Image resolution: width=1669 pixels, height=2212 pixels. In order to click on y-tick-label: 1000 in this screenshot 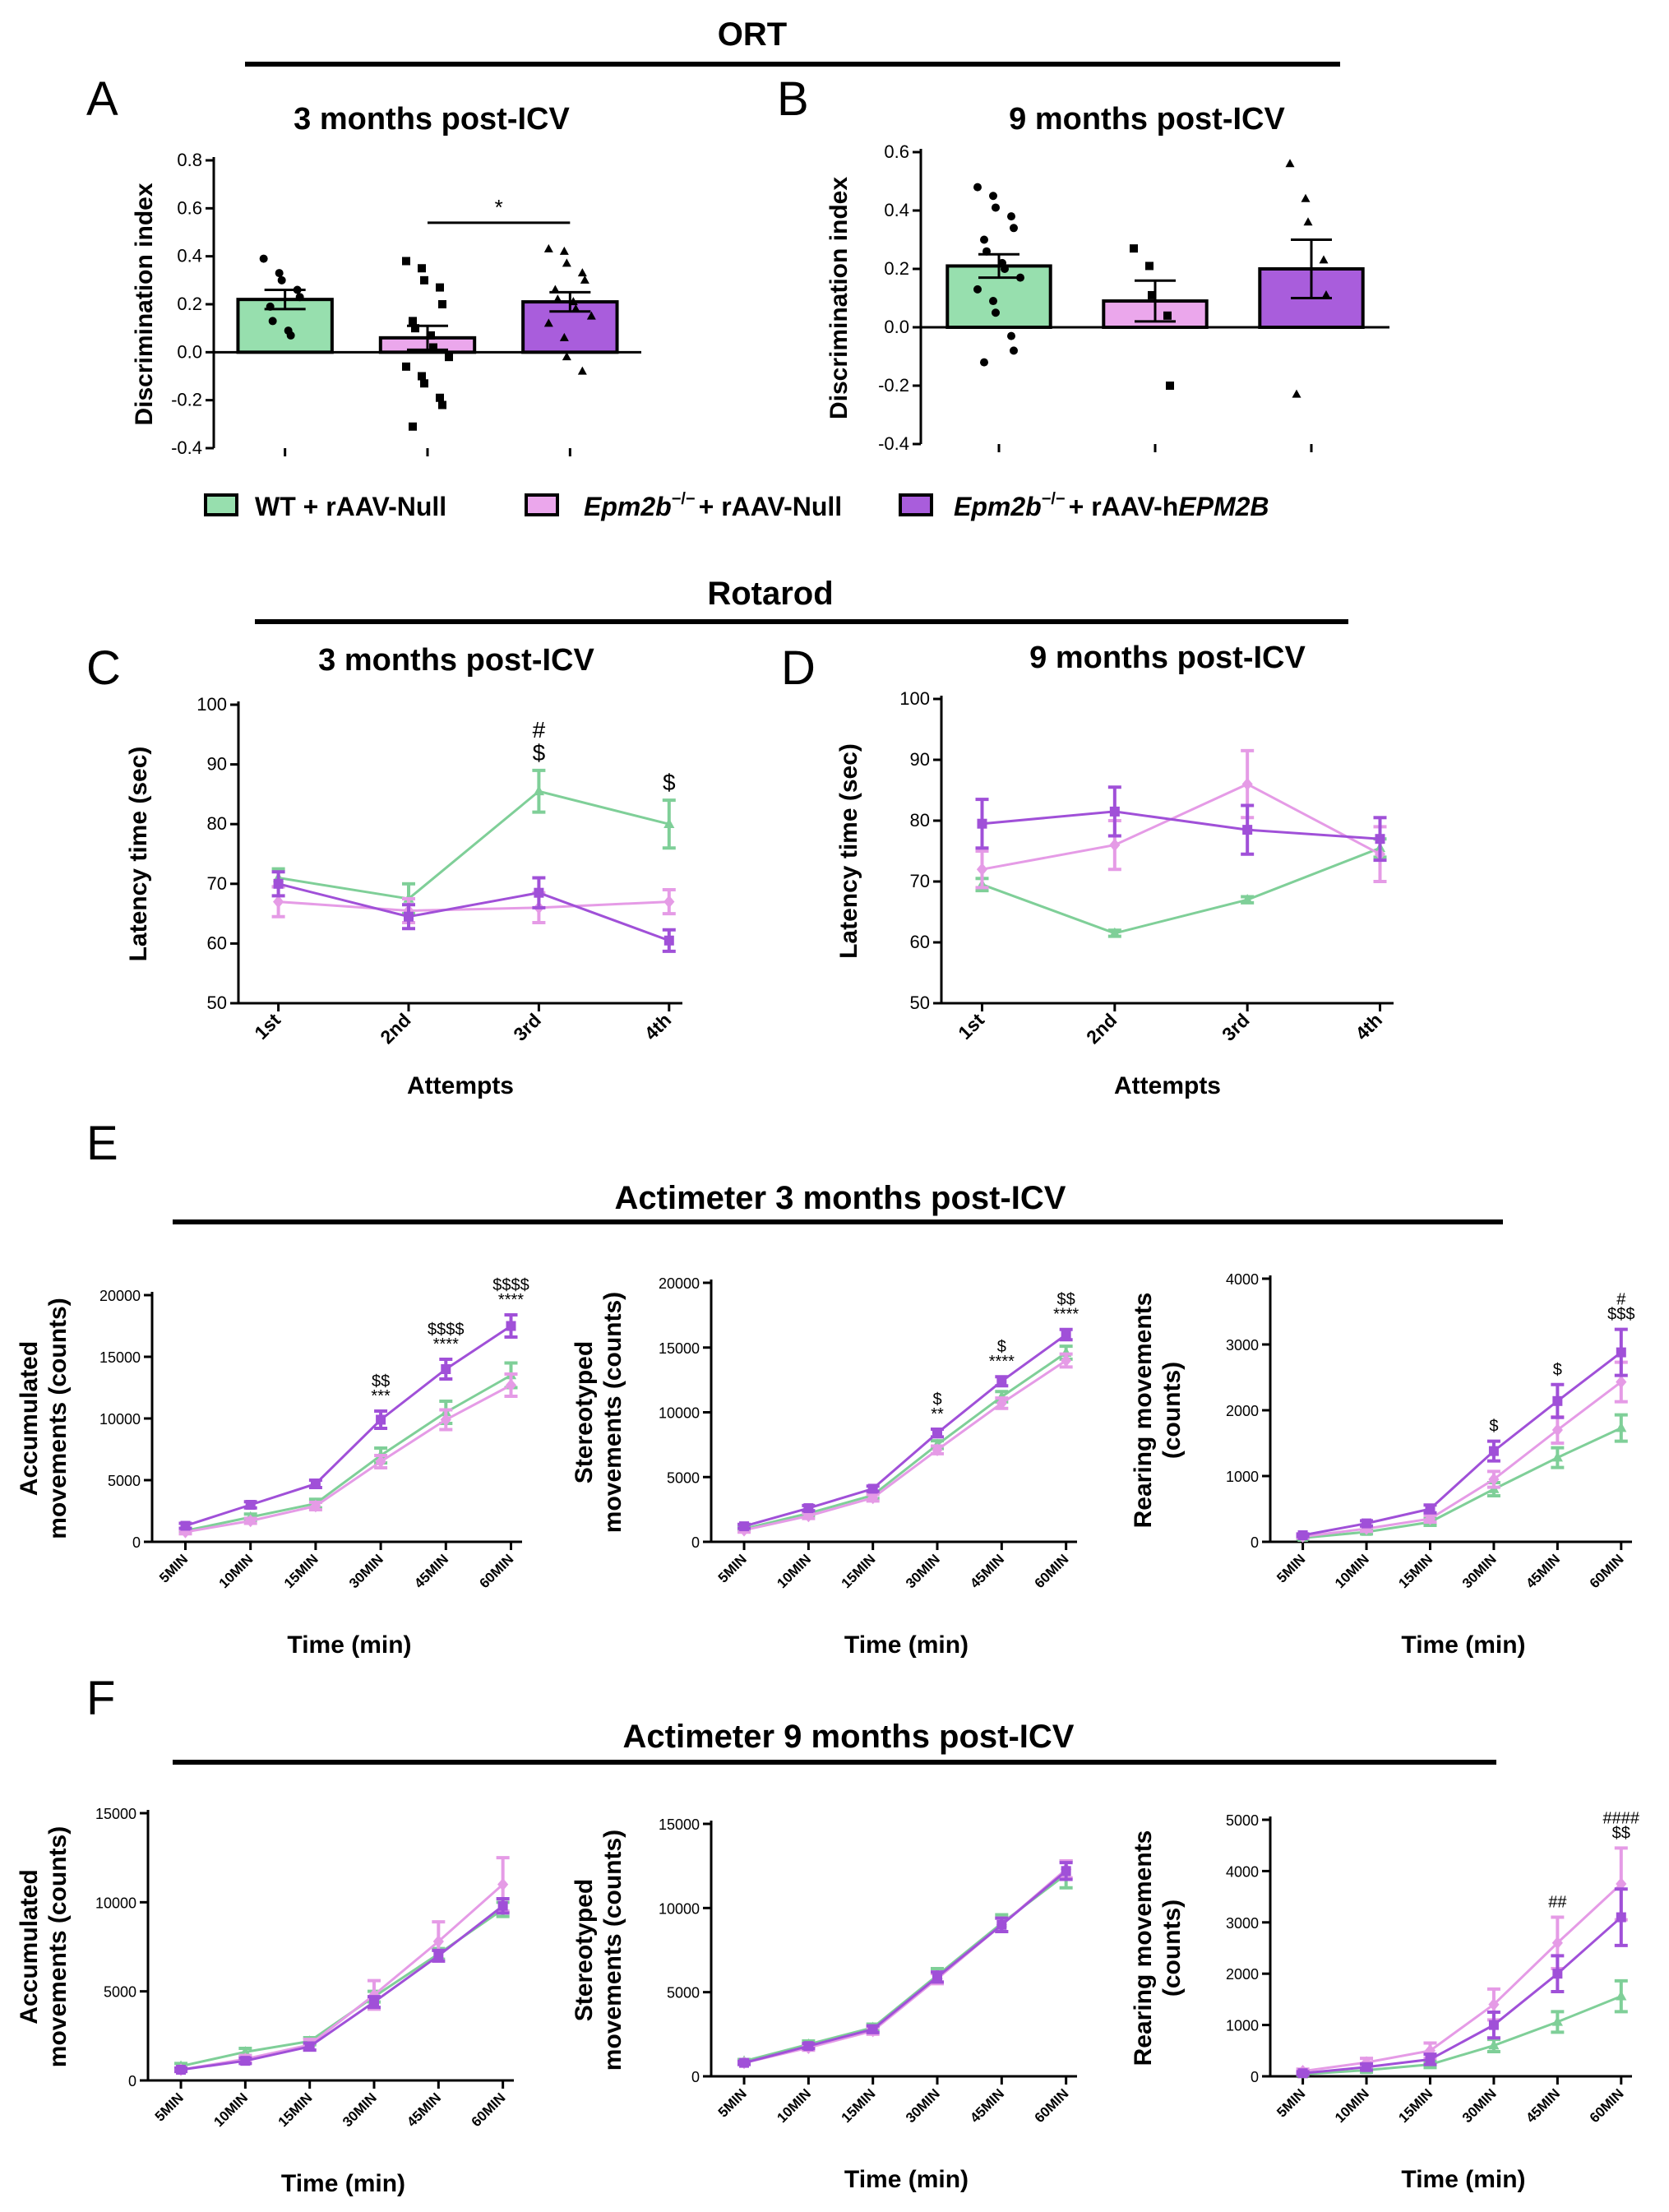, I will do `click(1242, 1477)`.